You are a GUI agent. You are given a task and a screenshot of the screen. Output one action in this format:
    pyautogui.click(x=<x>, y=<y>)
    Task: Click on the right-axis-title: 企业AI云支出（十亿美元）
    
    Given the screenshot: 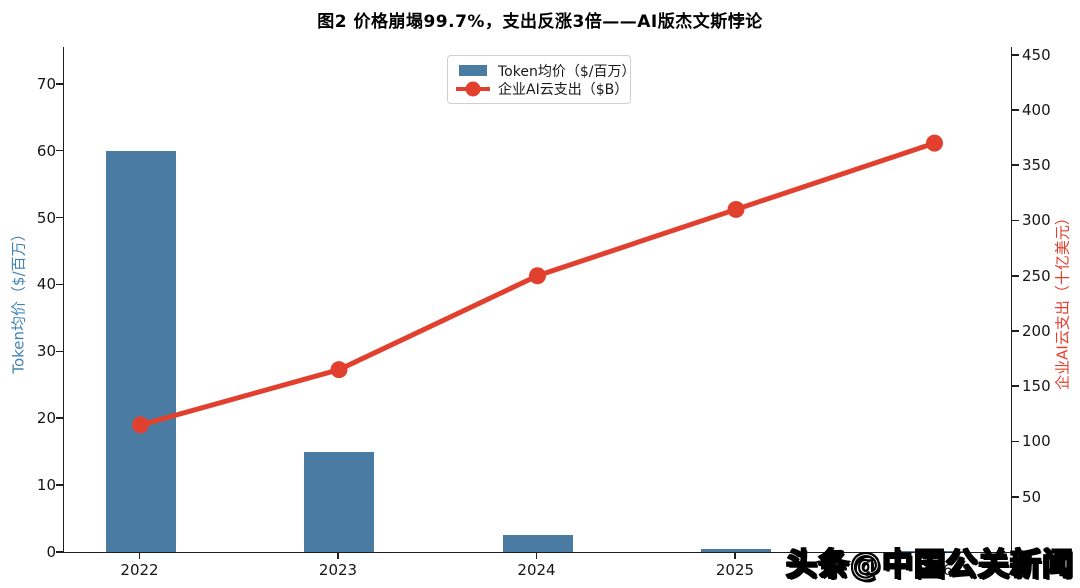 What is the action you would take?
    pyautogui.click(x=1062, y=300)
    